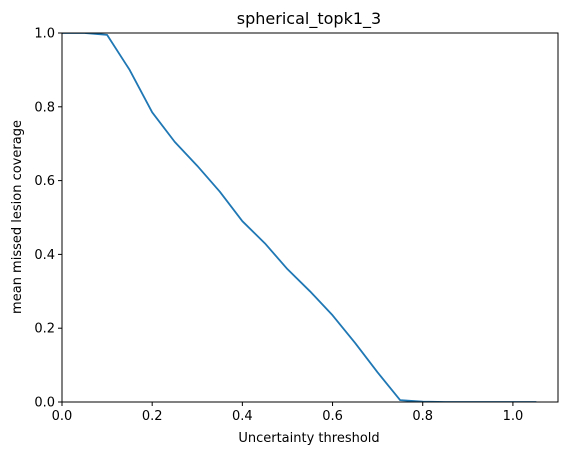 The width and height of the screenshot is (567, 455). What do you see at coordinates (44, 403) in the screenshot?
I see `y-tick-label-0: 0.0` at bounding box center [44, 403].